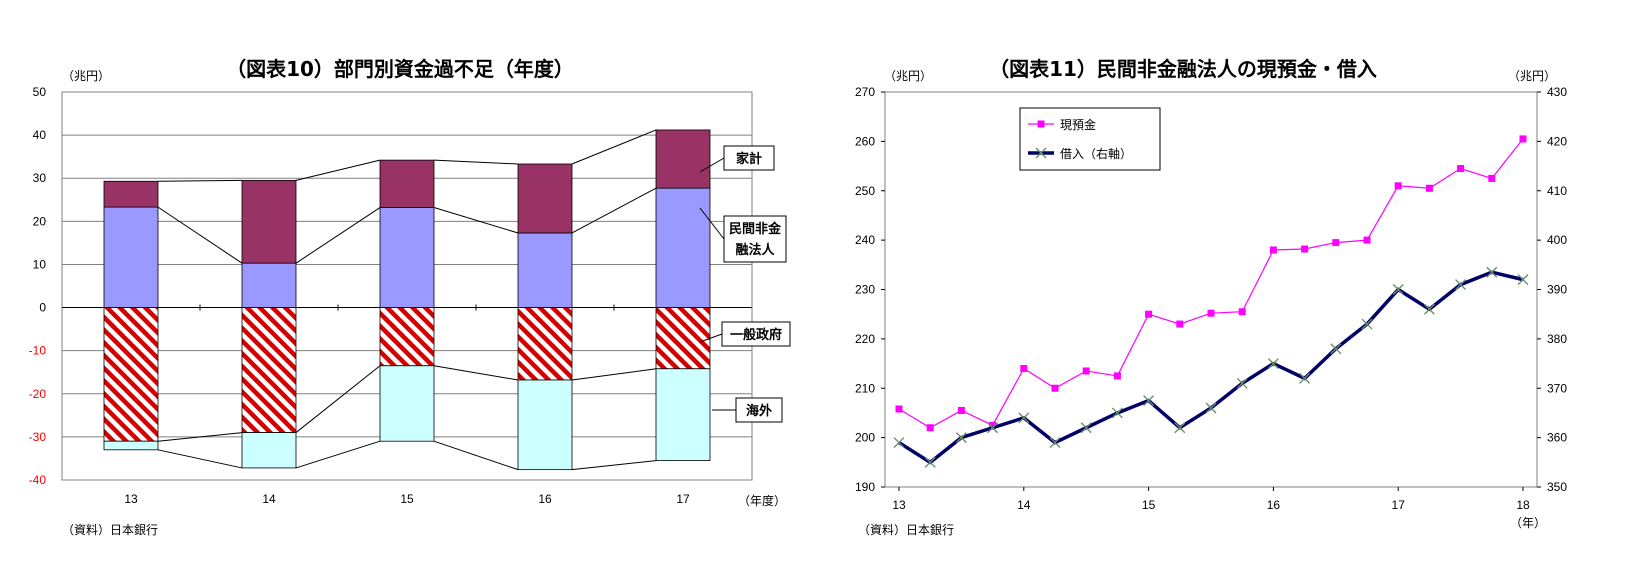  I want to click on chart11-legend-box, so click(1090, 139).